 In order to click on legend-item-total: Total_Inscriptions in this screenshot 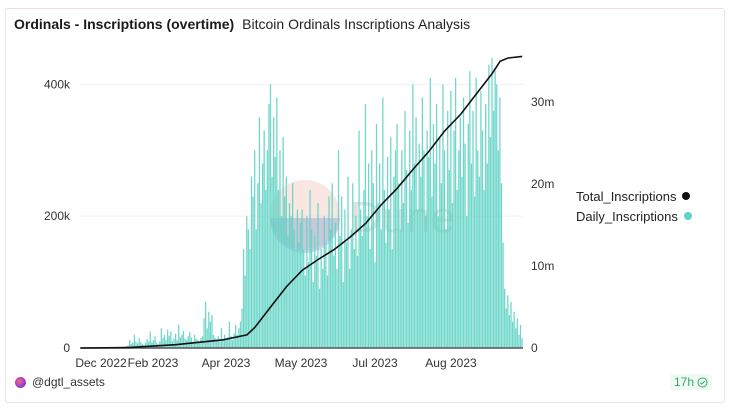, I will do `click(634, 196)`.